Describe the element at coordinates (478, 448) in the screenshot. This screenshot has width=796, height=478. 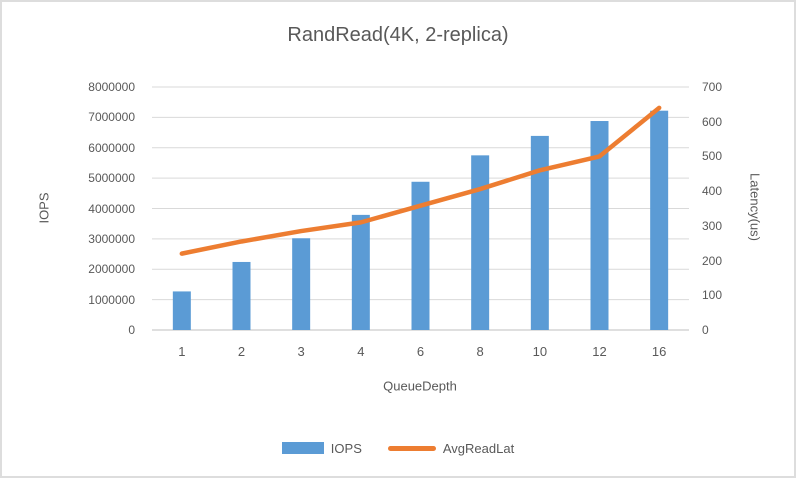
I see `legend-label-avgreadlat: AvgReadLat` at that location.